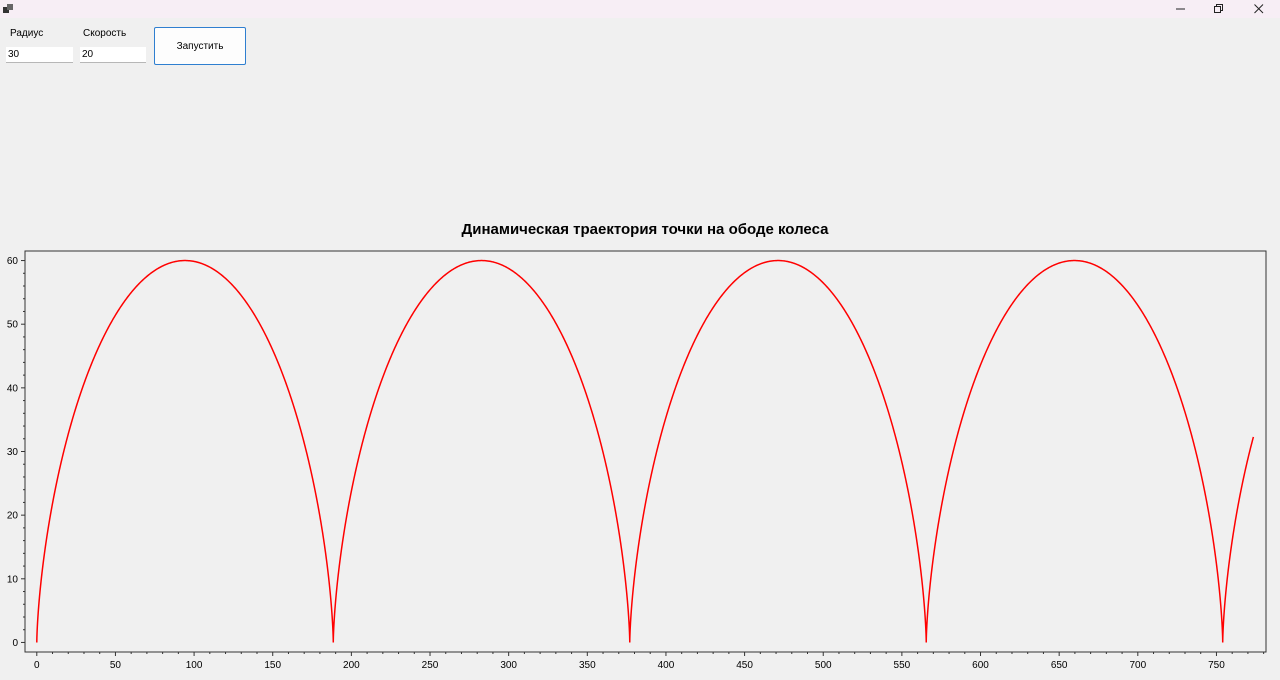 This screenshot has width=1280, height=680. I want to click on speed-label: Скорость, so click(105, 33).